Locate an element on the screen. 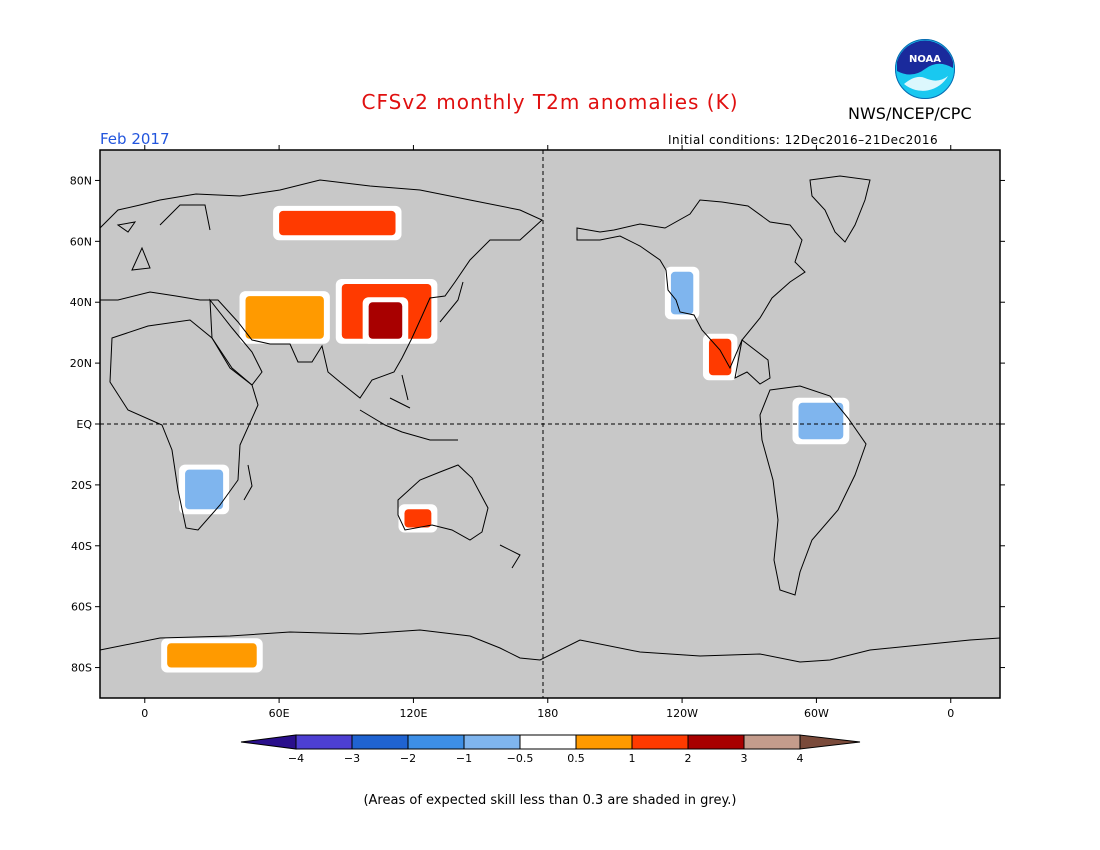 The width and height of the screenshot is (1100, 850). colorbar-label: −0.5 is located at coordinates (520, 758).